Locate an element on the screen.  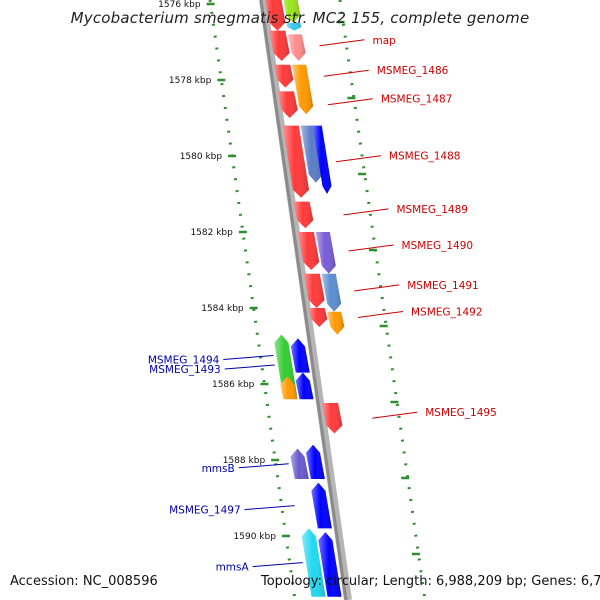
gene-label: MSMEG_1489 is located at coordinates (432, 210).